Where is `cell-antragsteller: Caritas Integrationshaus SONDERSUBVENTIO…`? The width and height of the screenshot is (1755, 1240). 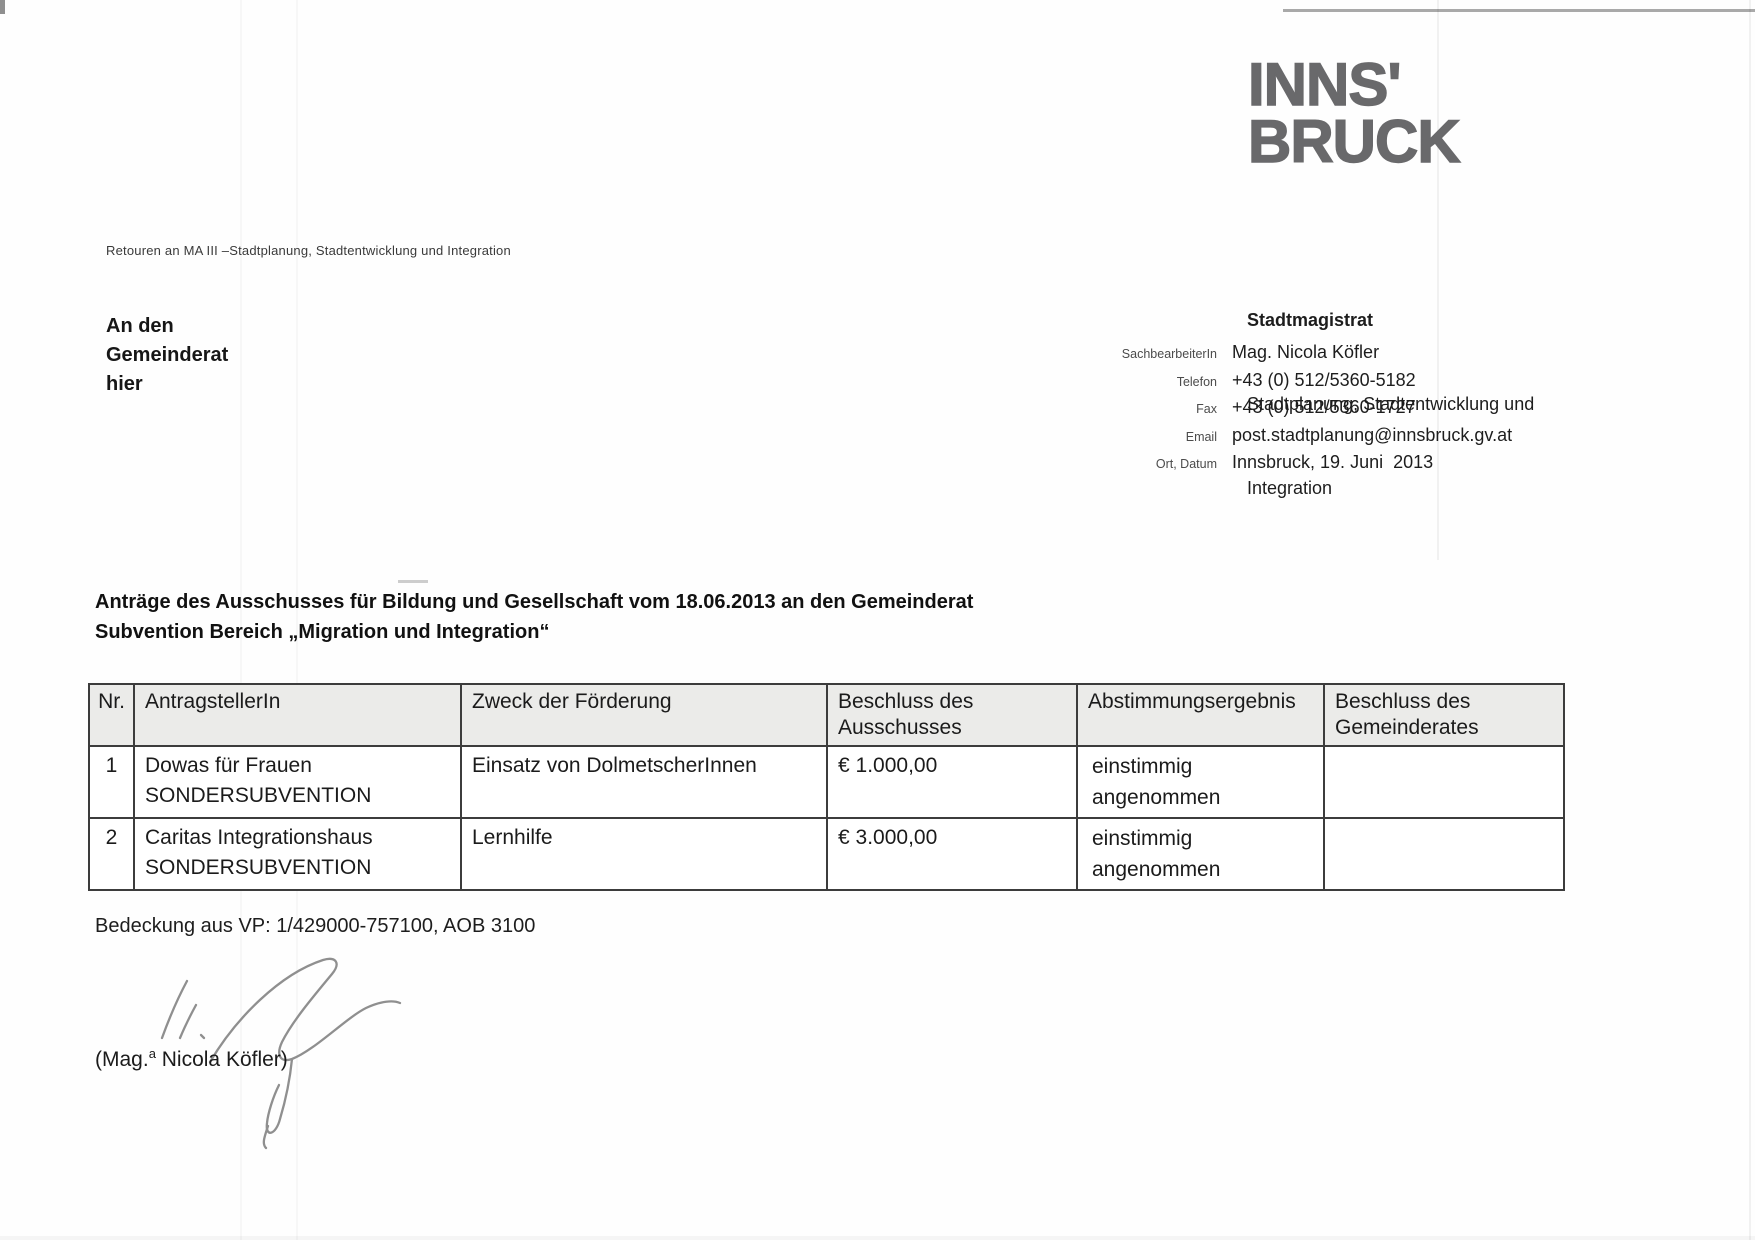 cell-antragsteller: Caritas Integrationshaus SONDERSUBVENTIO… is located at coordinates (297, 854).